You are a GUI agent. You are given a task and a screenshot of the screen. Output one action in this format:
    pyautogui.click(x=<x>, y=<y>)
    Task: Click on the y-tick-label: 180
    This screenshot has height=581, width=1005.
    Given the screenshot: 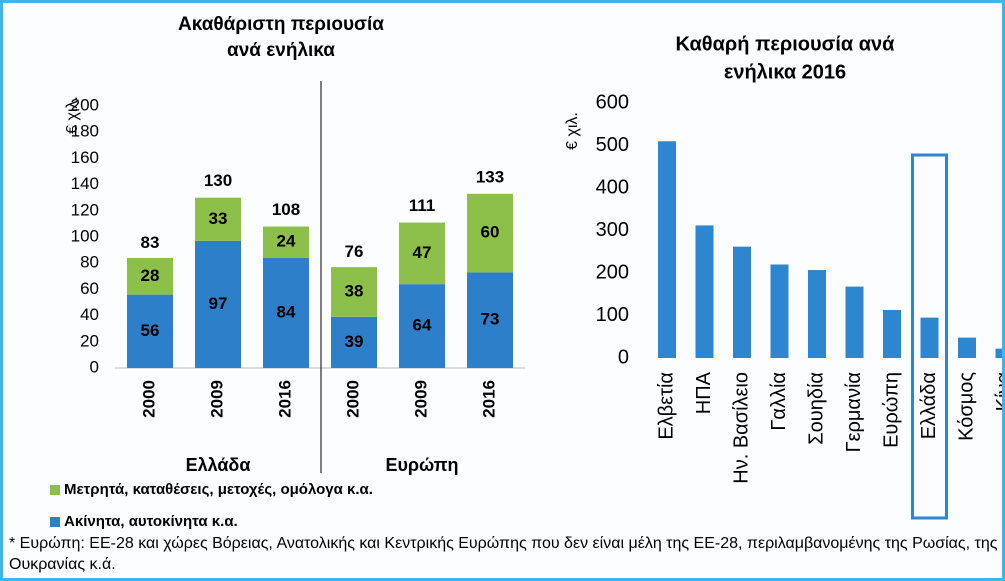 What is the action you would take?
    pyautogui.click(x=85, y=131)
    